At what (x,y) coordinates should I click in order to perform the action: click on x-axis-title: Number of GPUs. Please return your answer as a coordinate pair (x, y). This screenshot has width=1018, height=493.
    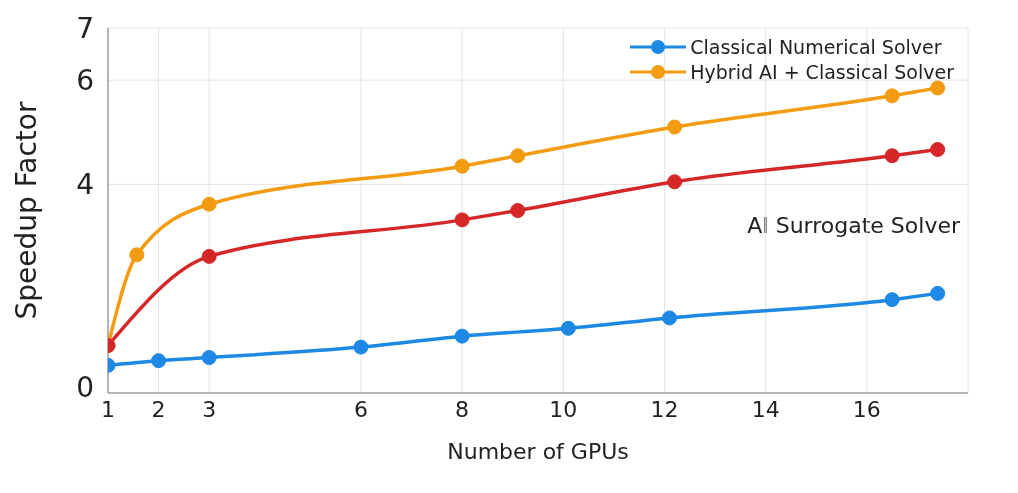
    Looking at the image, I should click on (538, 451).